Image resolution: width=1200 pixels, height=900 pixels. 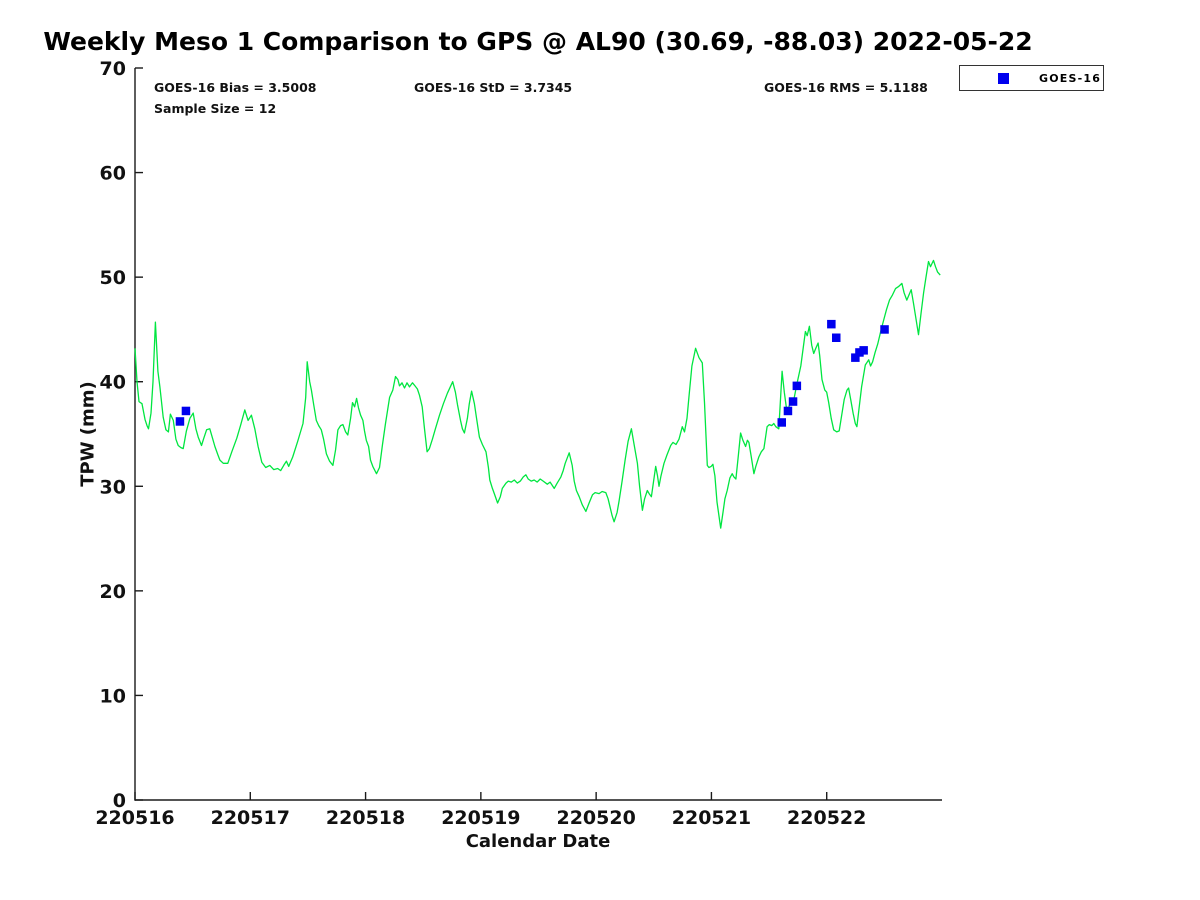 I want to click on x-tick-label: 220522, so click(x=826, y=818).